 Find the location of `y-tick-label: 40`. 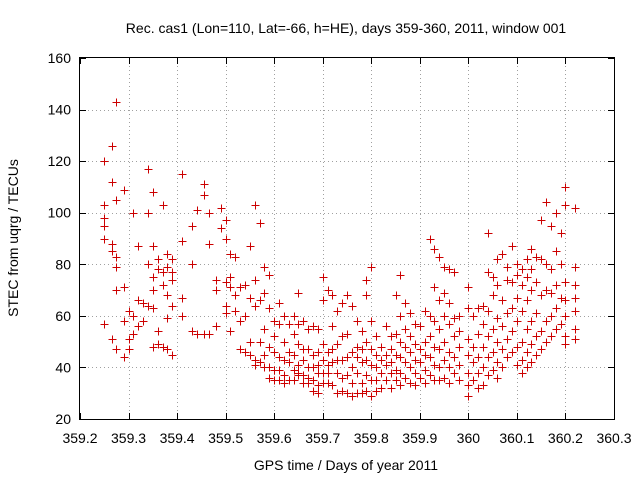

y-tick-label: 40 is located at coordinates (63, 367).